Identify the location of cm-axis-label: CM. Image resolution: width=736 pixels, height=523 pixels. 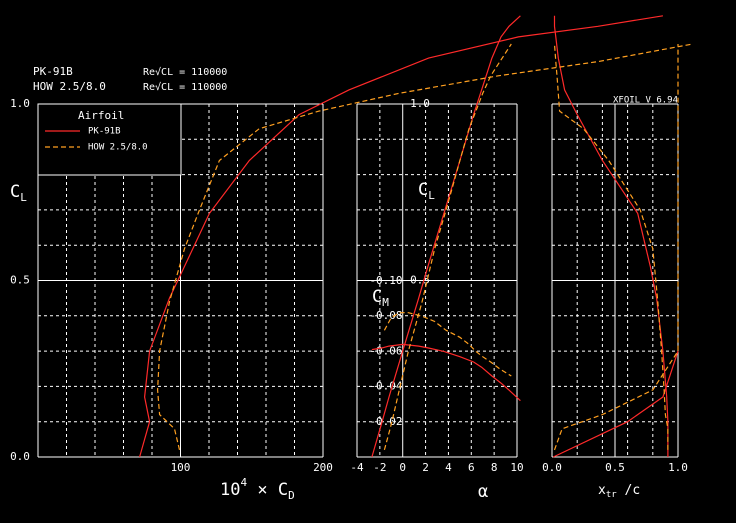
(380, 298).